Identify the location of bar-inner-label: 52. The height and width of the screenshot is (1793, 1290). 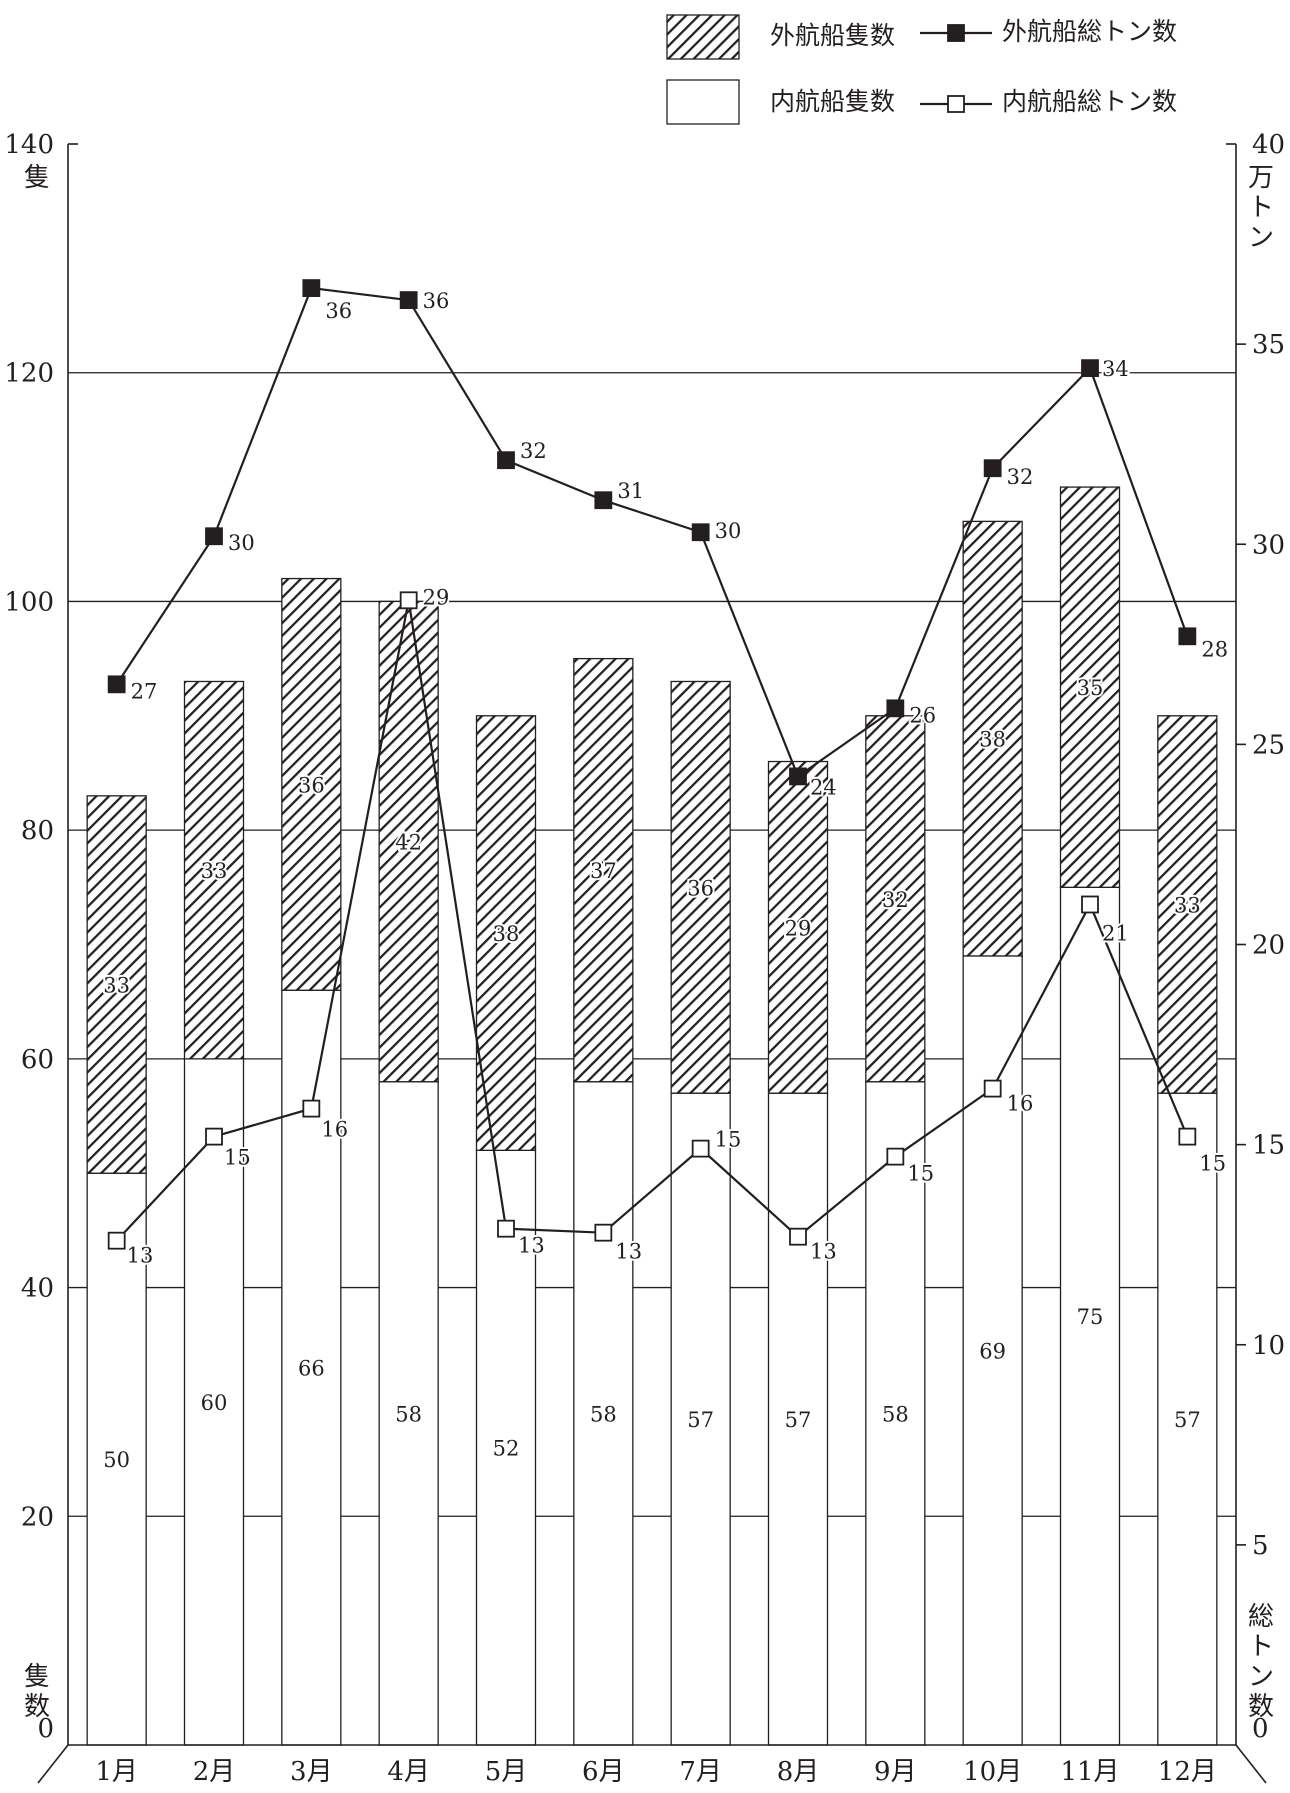
(506, 1449).